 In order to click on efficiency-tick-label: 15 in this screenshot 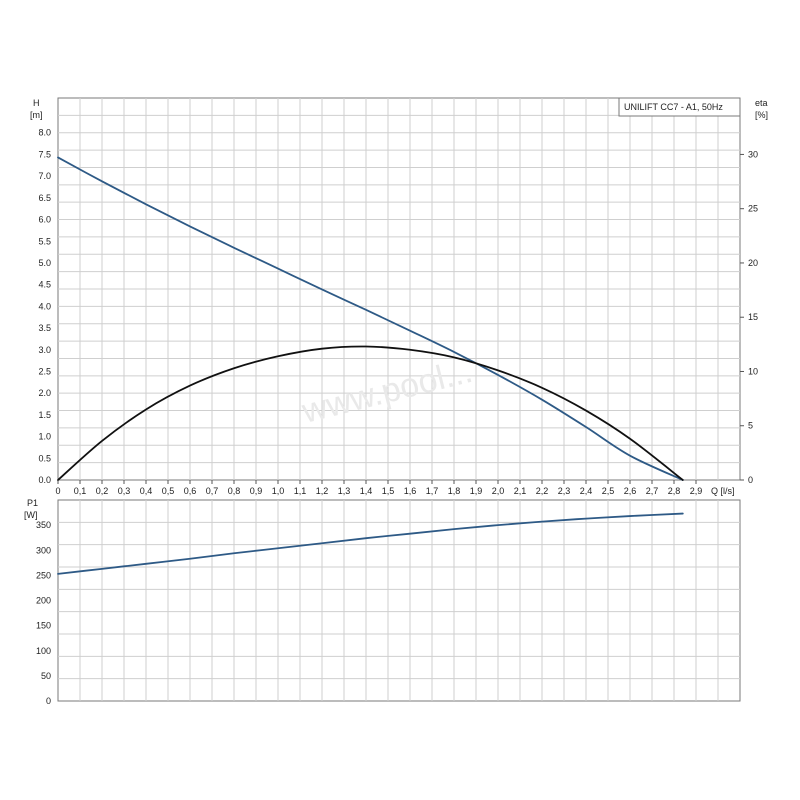, I will do `click(753, 317)`.